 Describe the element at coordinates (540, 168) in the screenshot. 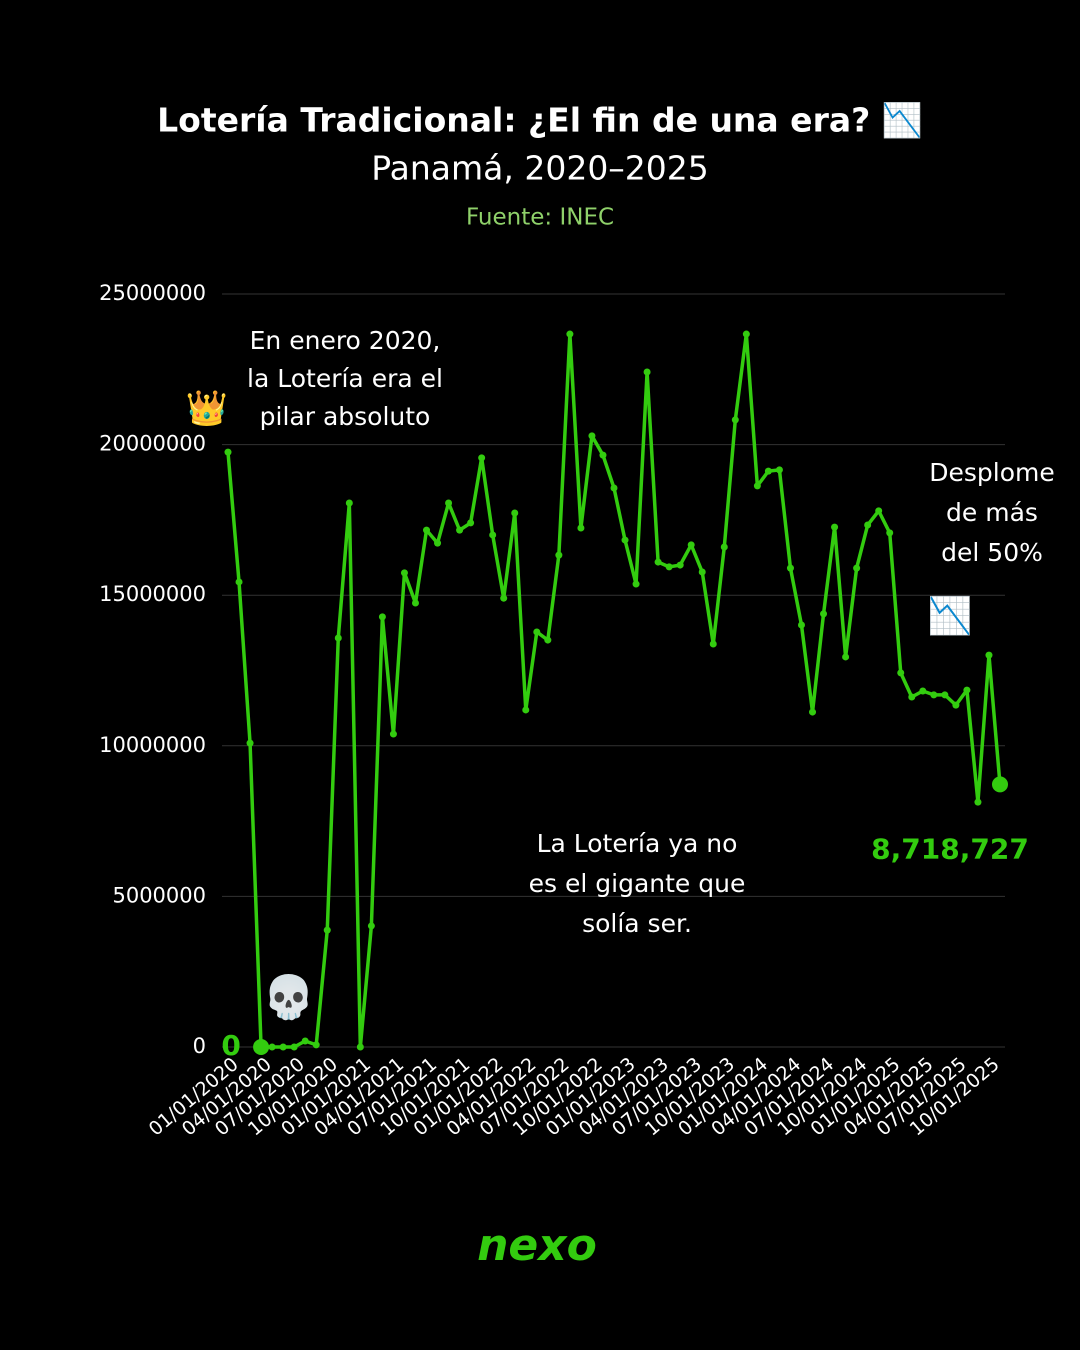

I see `chart-subtitle: Panamá, 2020–2025` at that location.